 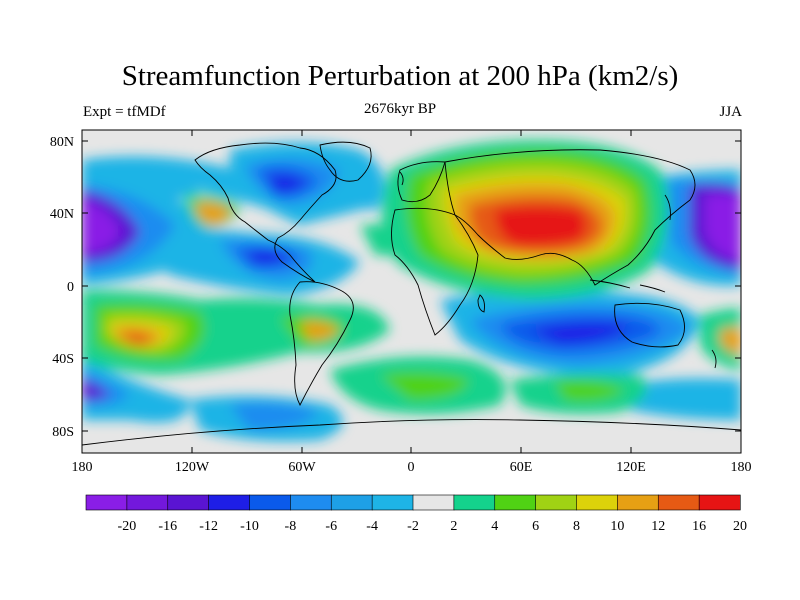 What do you see at coordinates (62, 287) in the screenshot?
I see `y-axis-labels: 80N 40N 0 40S 80S` at bounding box center [62, 287].